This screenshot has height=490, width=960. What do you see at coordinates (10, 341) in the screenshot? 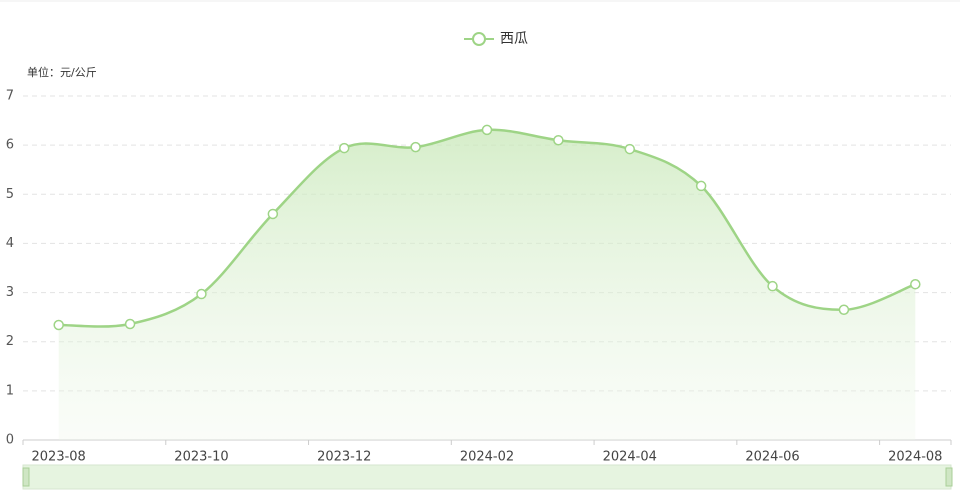
I see `y-tick-label: 2` at bounding box center [10, 341].